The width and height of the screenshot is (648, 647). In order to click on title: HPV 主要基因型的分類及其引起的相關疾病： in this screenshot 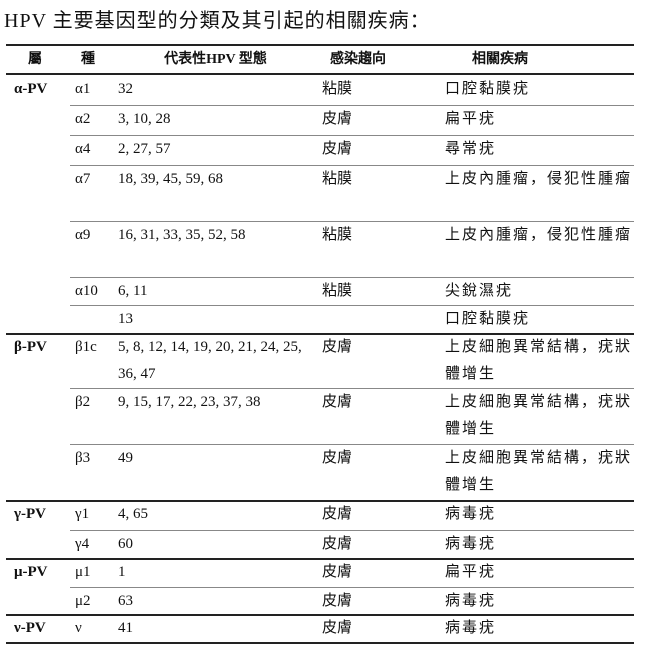, I will do `click(217, 21)`.